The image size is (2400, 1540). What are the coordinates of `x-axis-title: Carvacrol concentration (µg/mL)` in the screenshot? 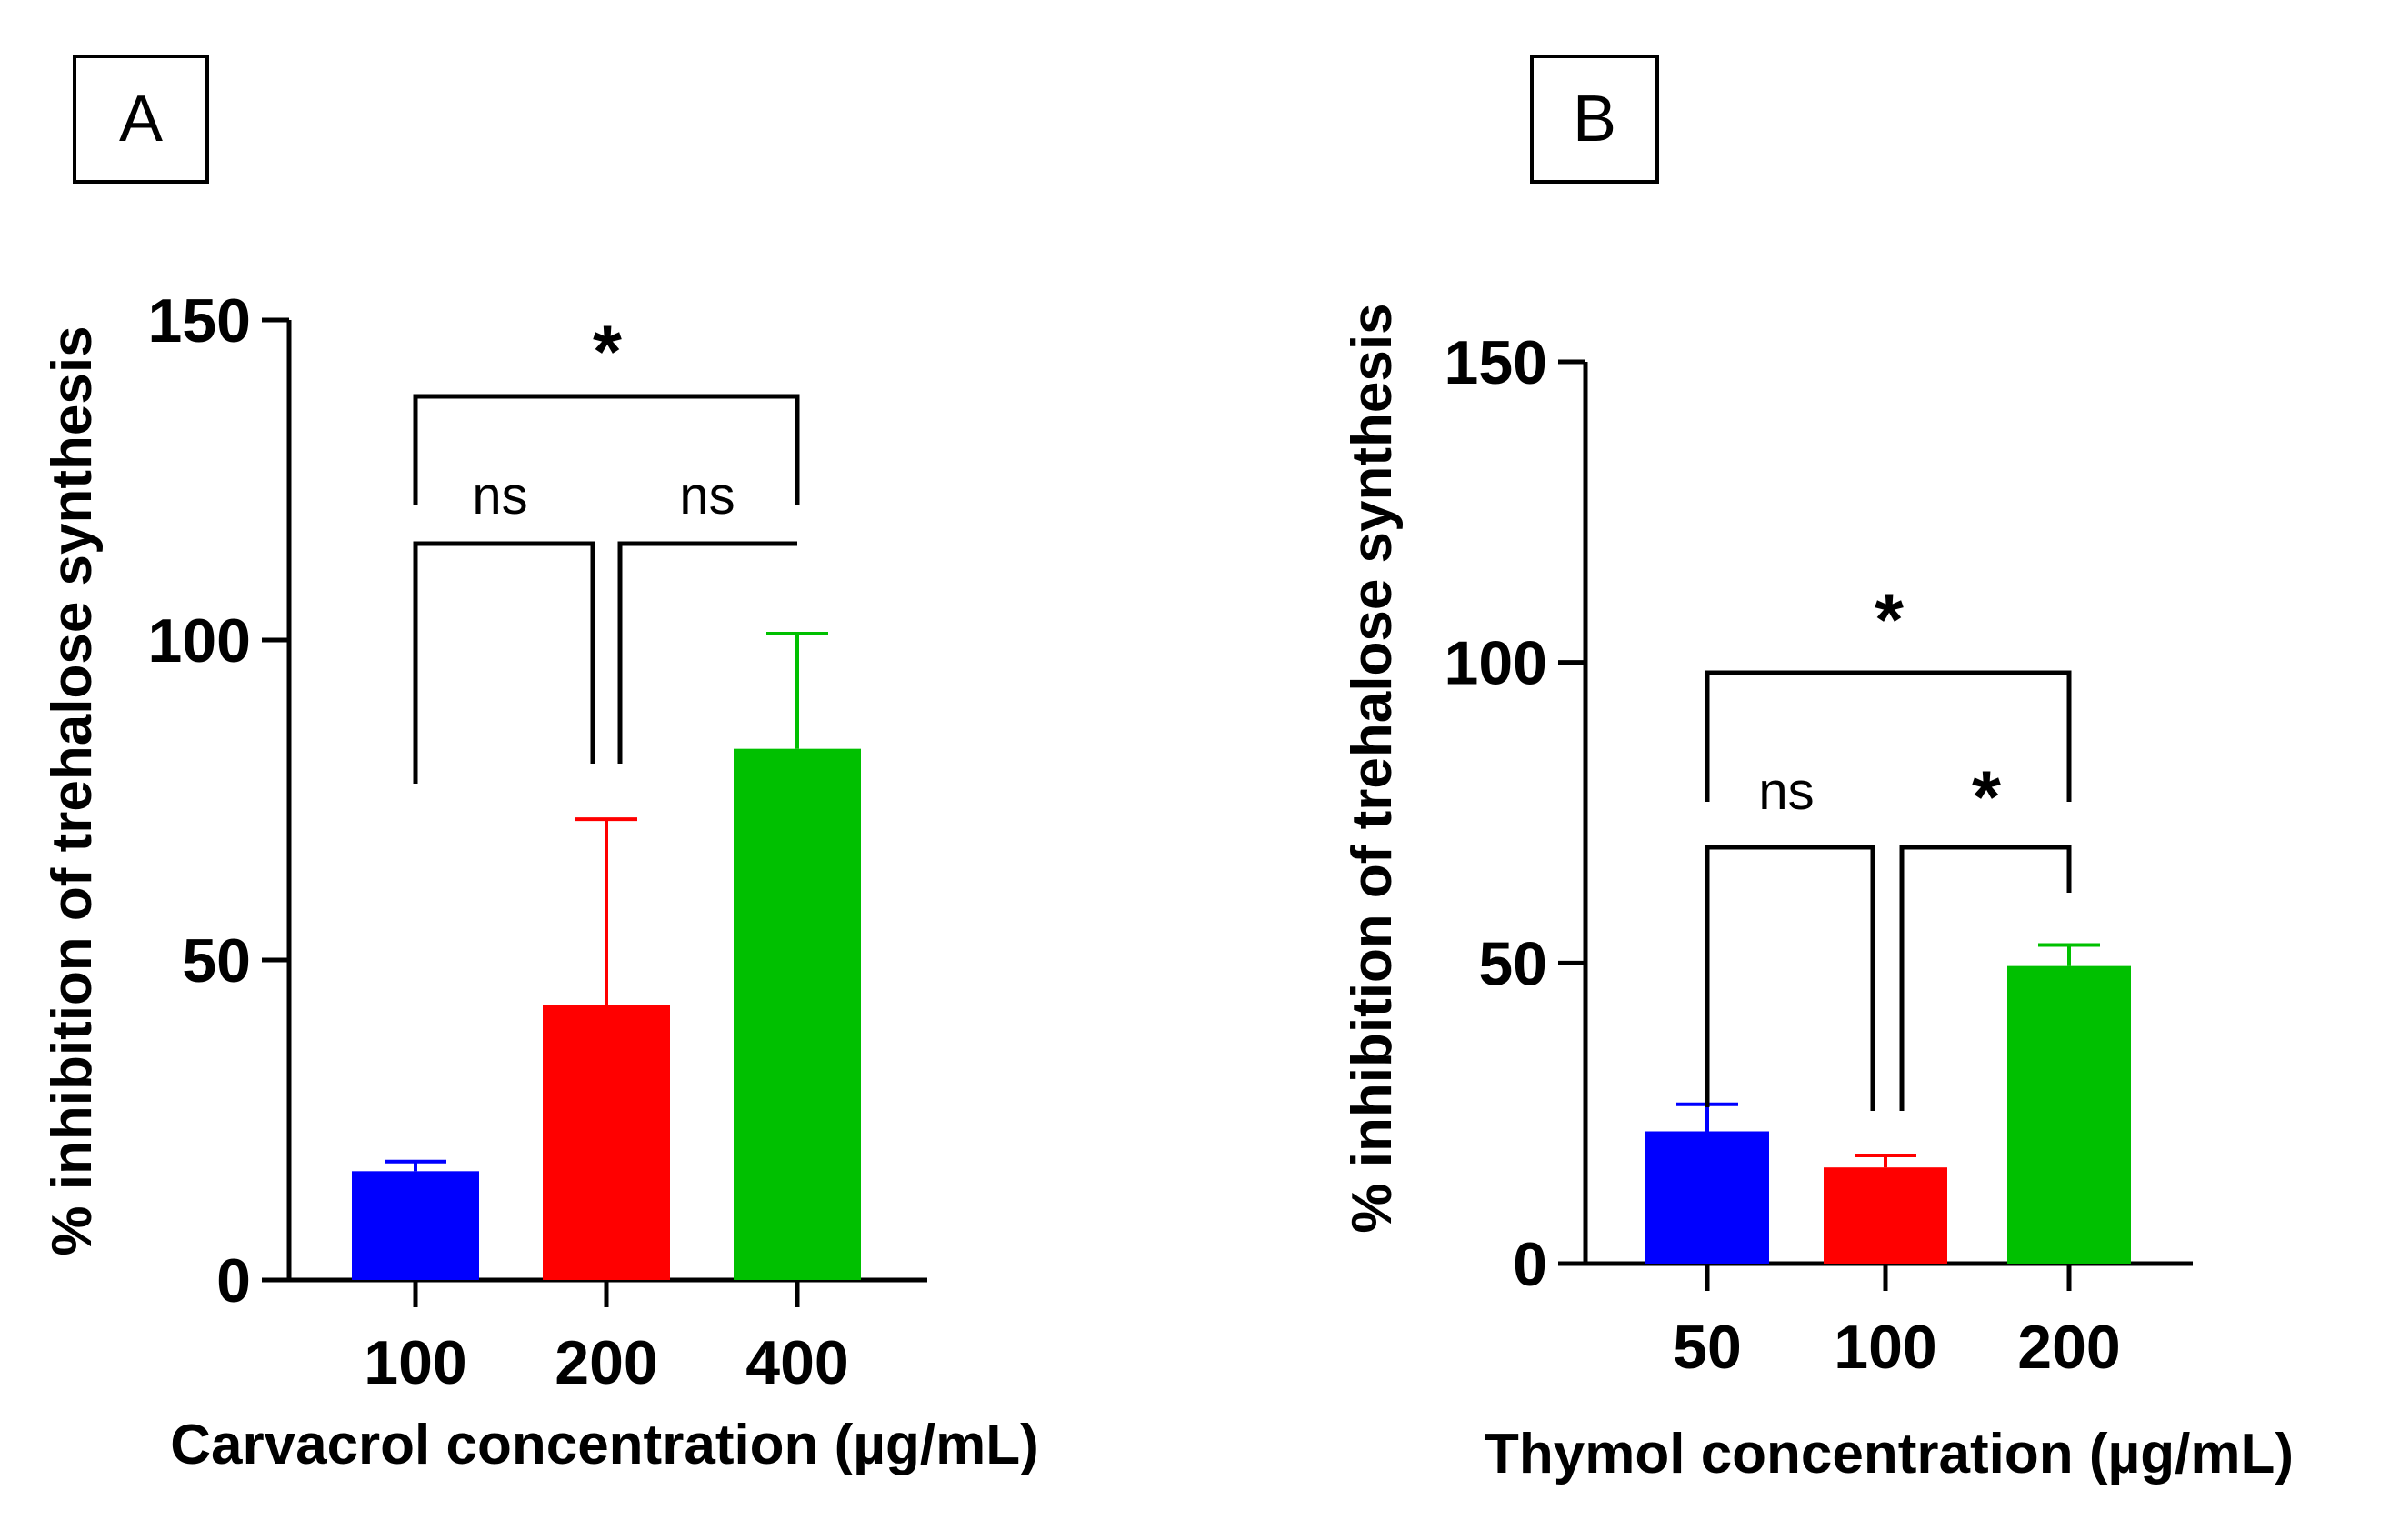 It's located at (604, 1445).